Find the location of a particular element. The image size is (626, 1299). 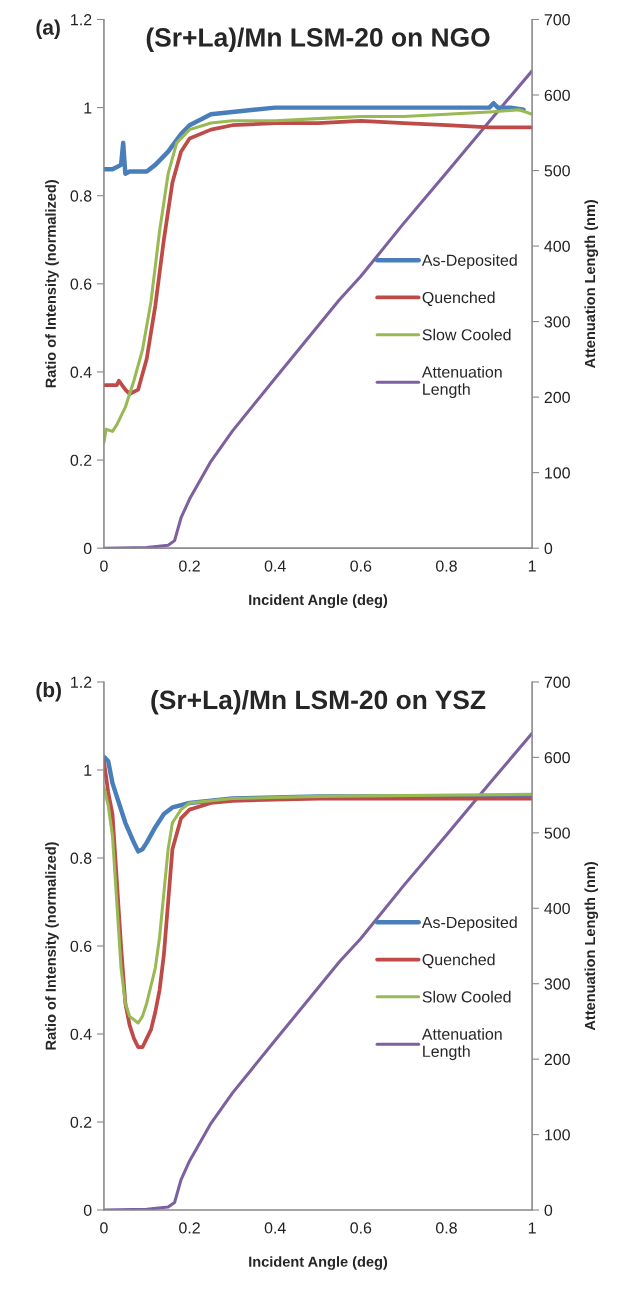

chart-title: (Sr+La)/Mn LSM-20 on NGO is located at coordinates (318, 40).